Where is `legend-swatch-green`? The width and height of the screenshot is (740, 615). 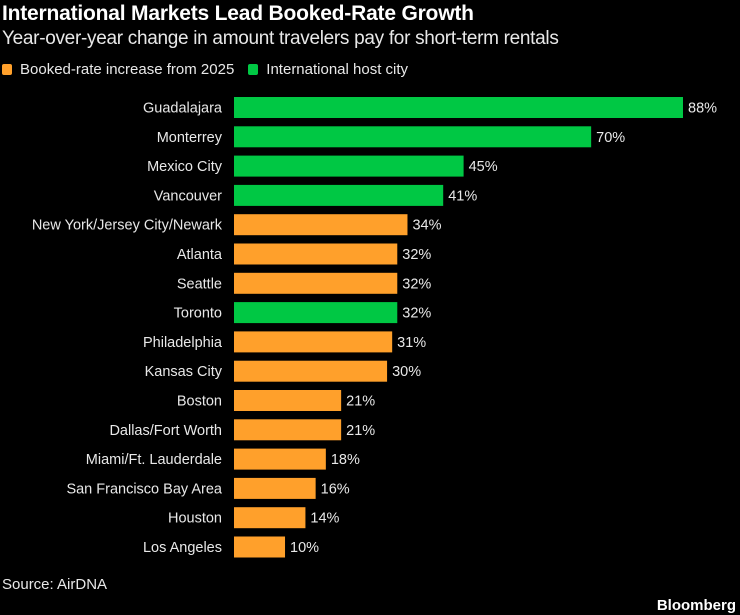
legend-swatch-green is located at coordinates (253, 69).